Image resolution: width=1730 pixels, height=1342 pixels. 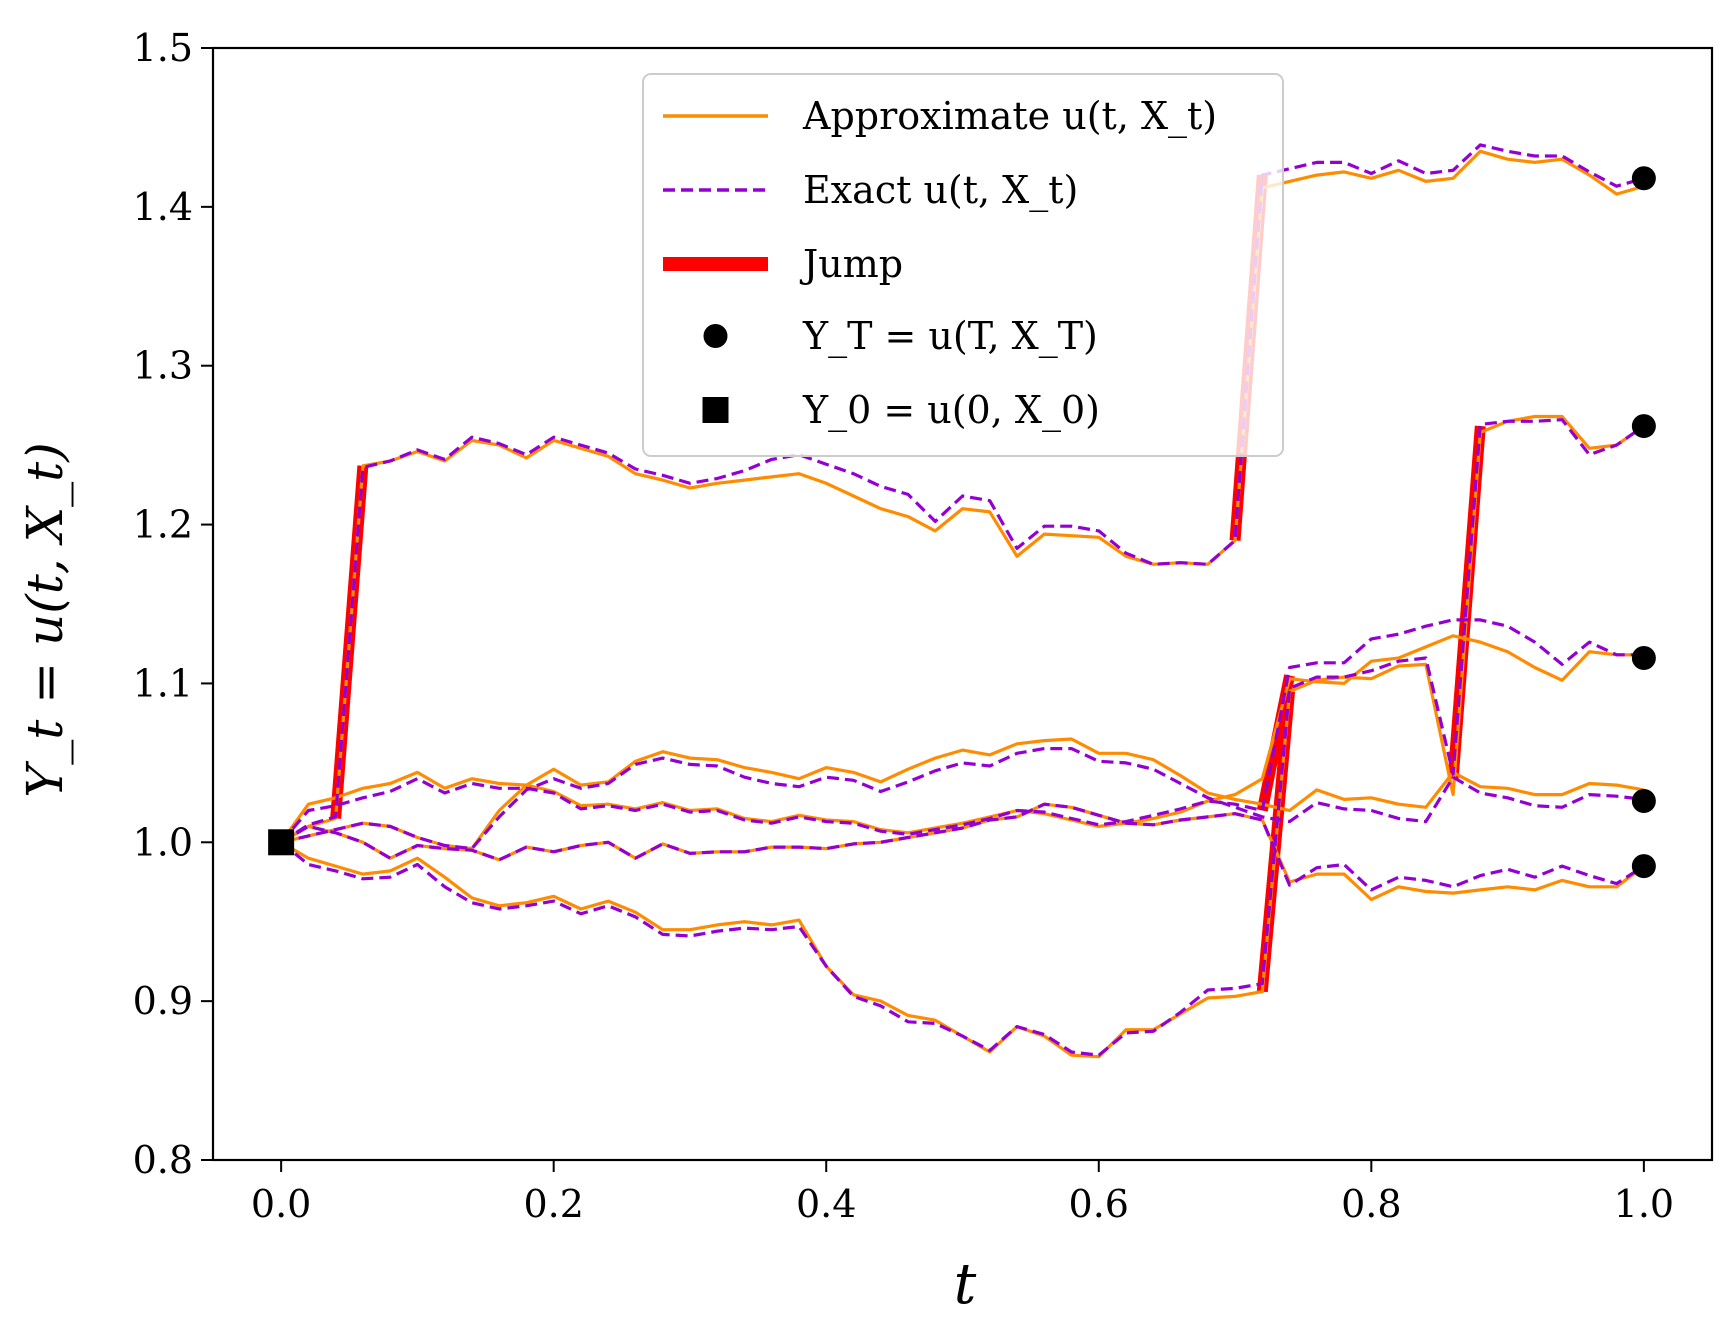 What do you see at coordinates (163, 48) in the screenshot?
I see `y-tick-label: 1.5` at bounding box center [163, 48].